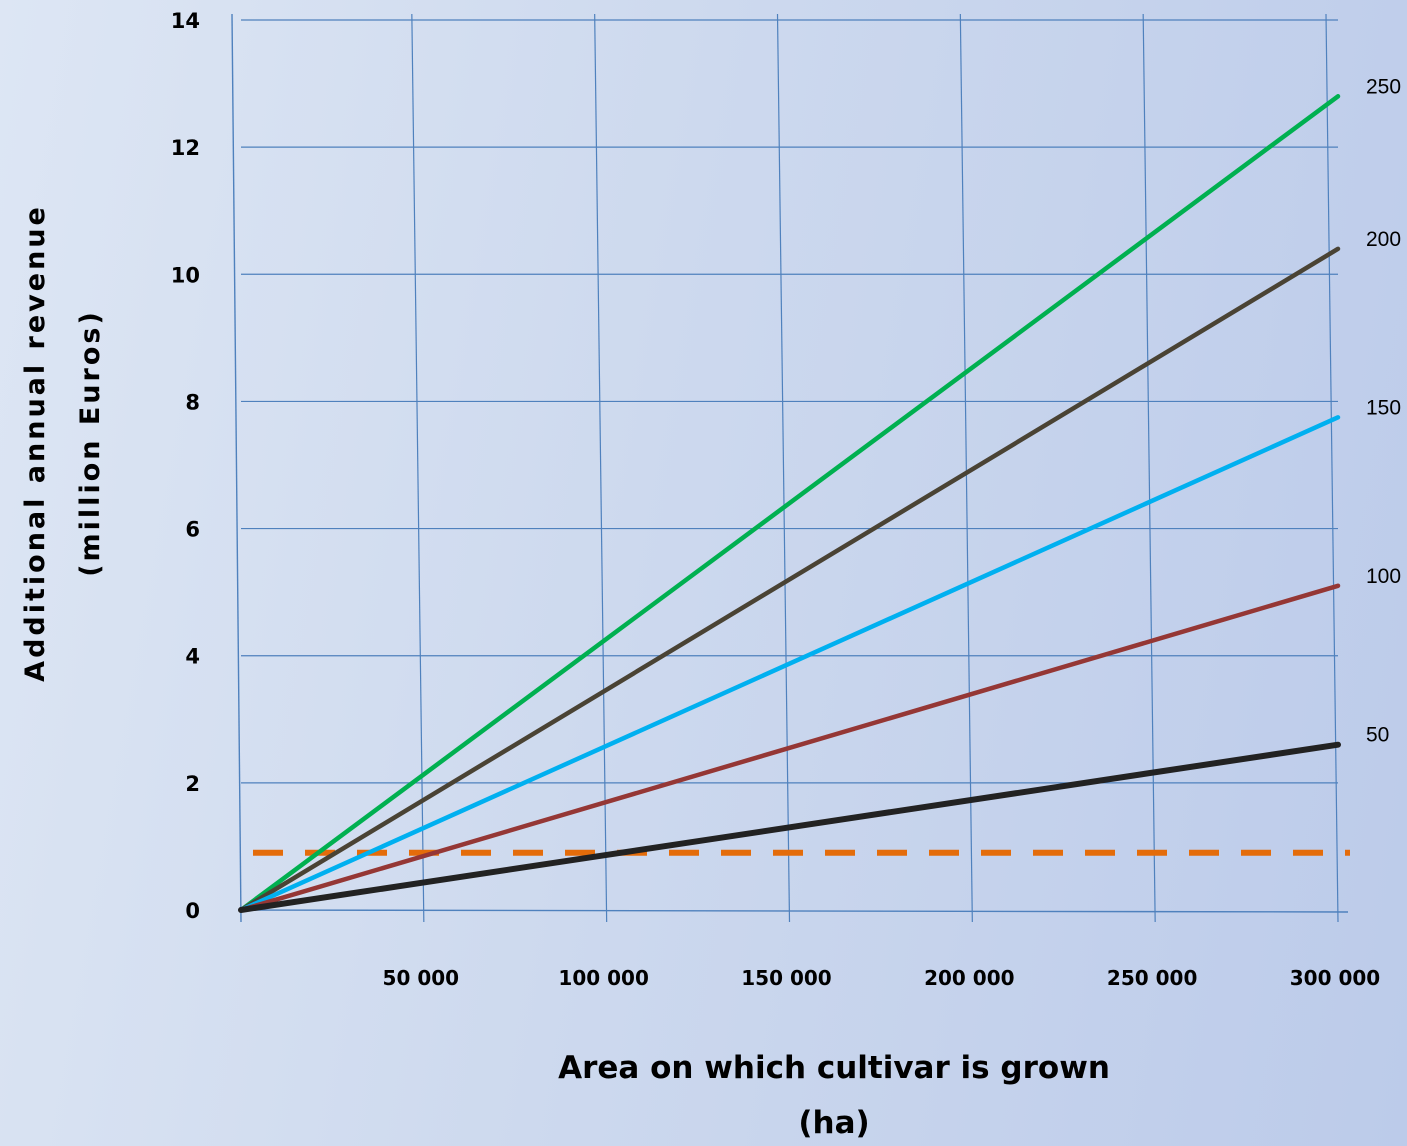 The width and height of the screenshot is (1407, 1146). I want to click on x-axis-line, so click(794, 911).